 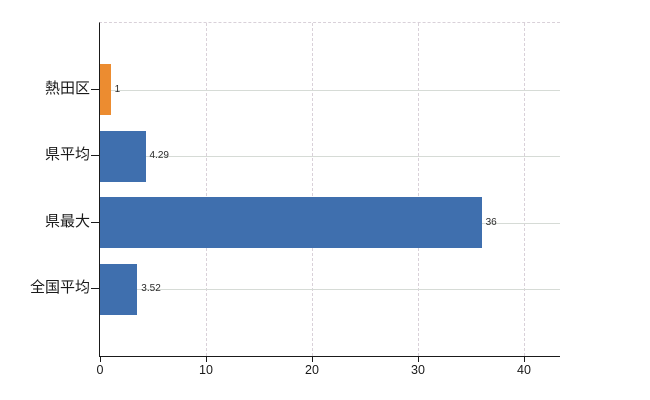 I want to click on x-axis-tick-label-40: 40, so click(x=524, y=370).